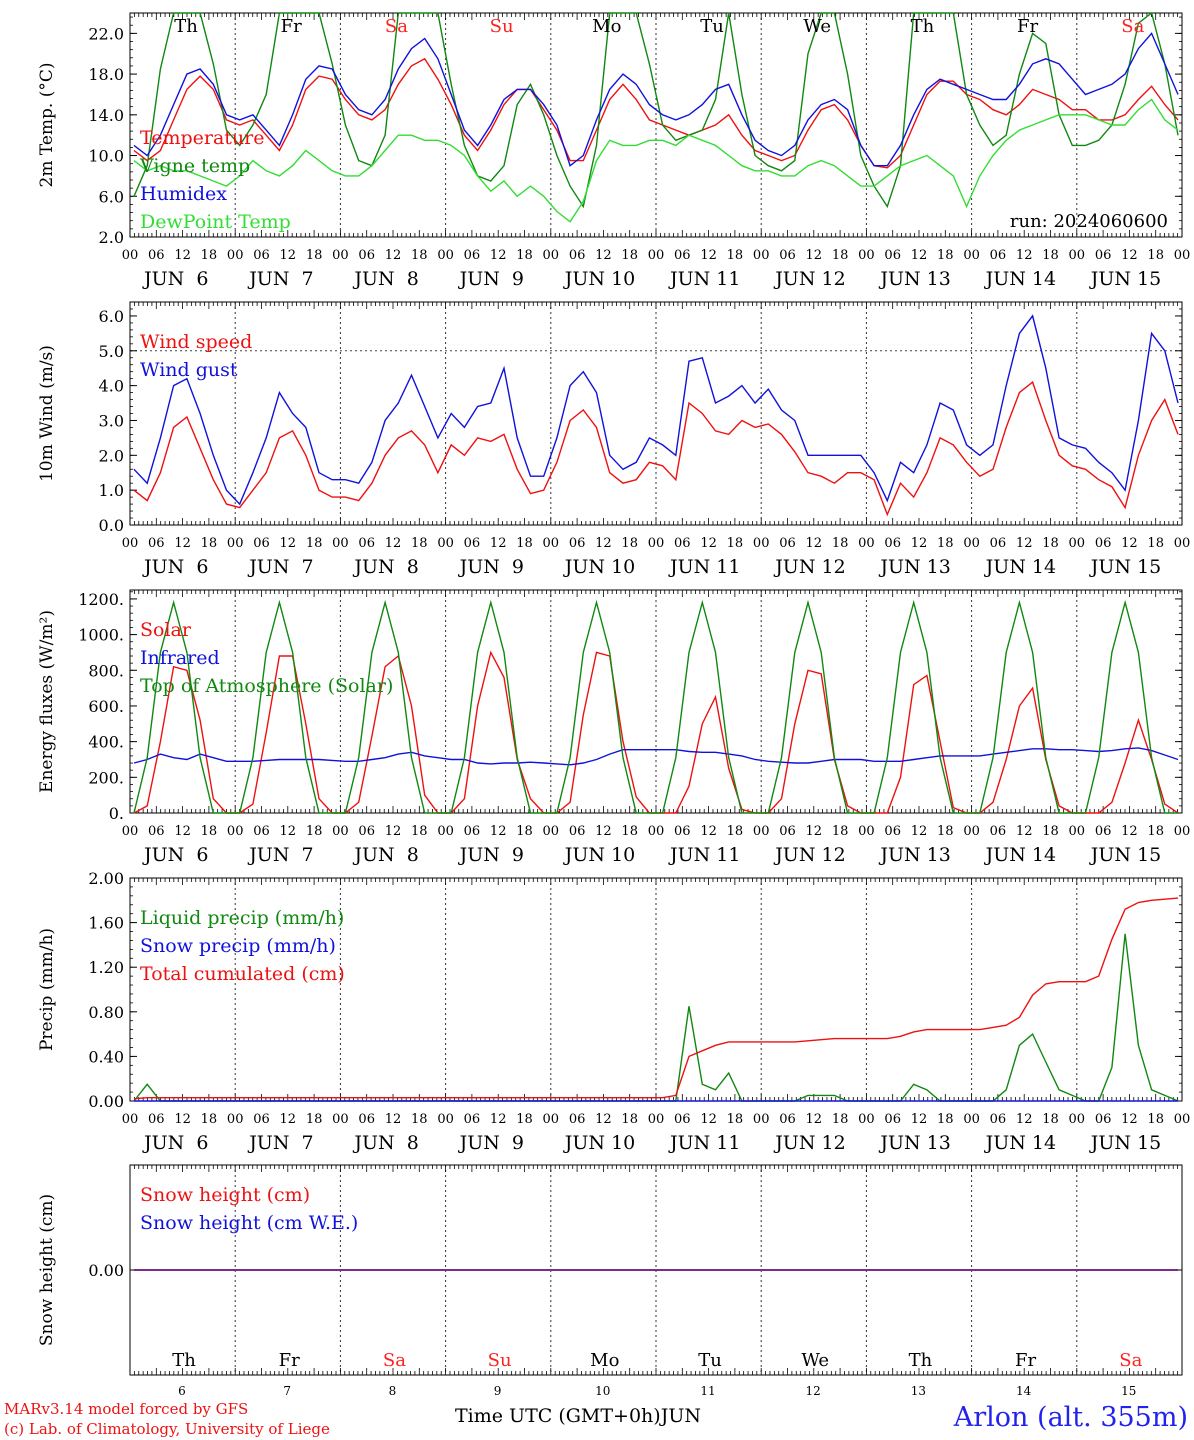  I want to click on y-tick-label: 18.0, so click(106, 74).